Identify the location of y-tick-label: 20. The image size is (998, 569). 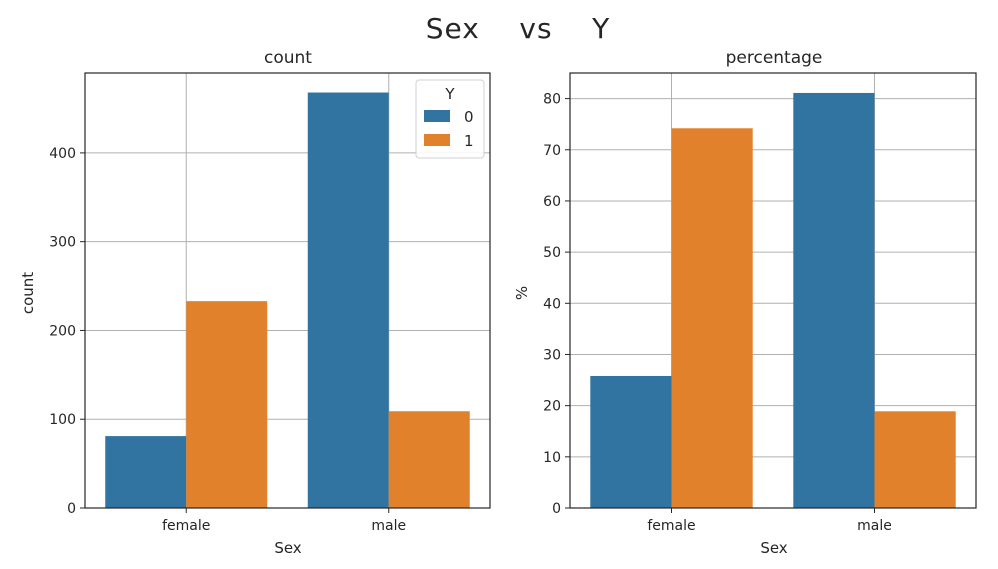
(552, 407).